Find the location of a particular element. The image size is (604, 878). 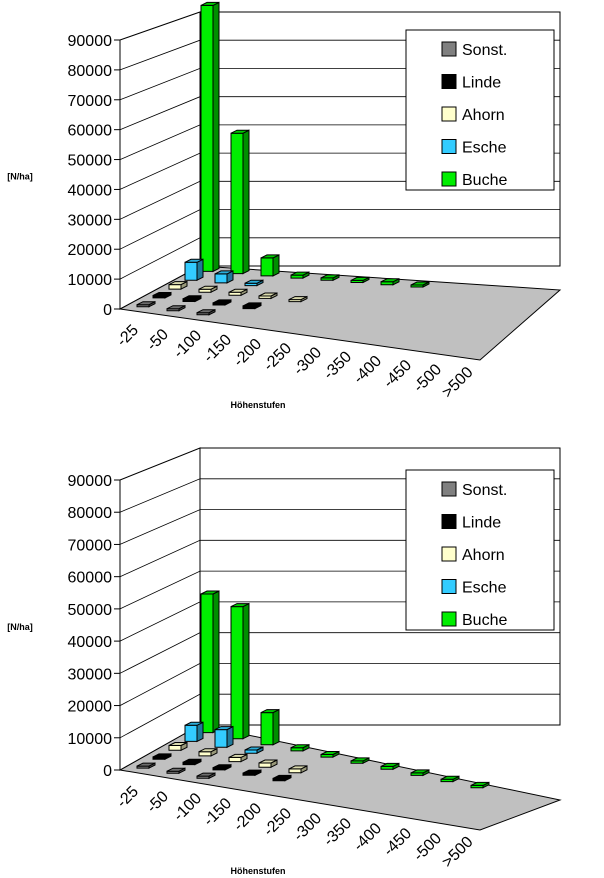

bar-linde--25 is located at coordinates (162, 757).